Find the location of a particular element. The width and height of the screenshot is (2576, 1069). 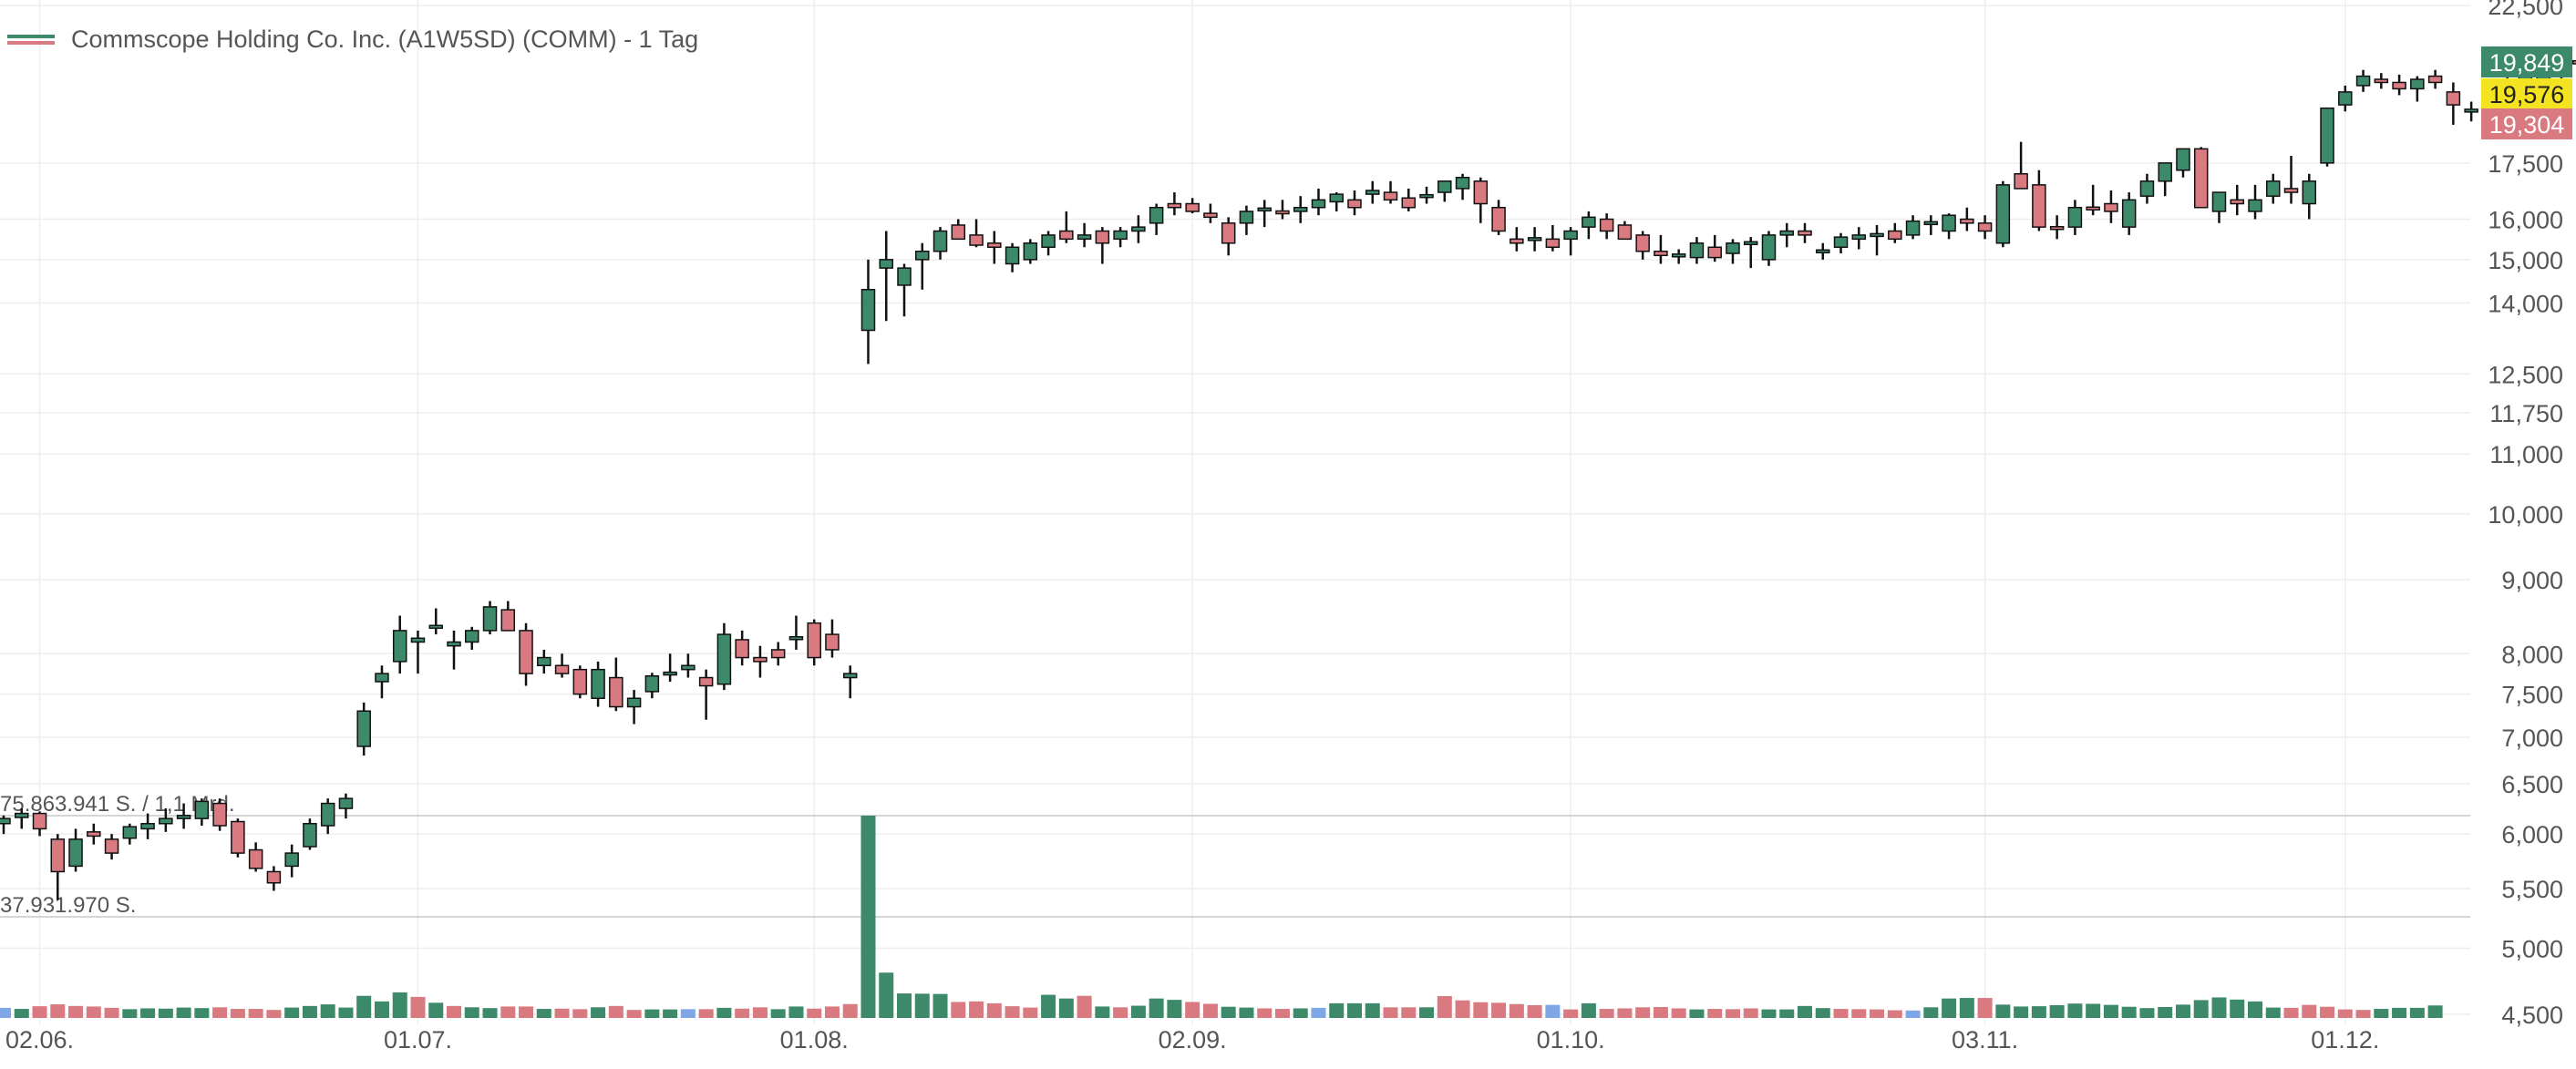

y-tick-label: 6,000 is located at coordinates (2532, 834).